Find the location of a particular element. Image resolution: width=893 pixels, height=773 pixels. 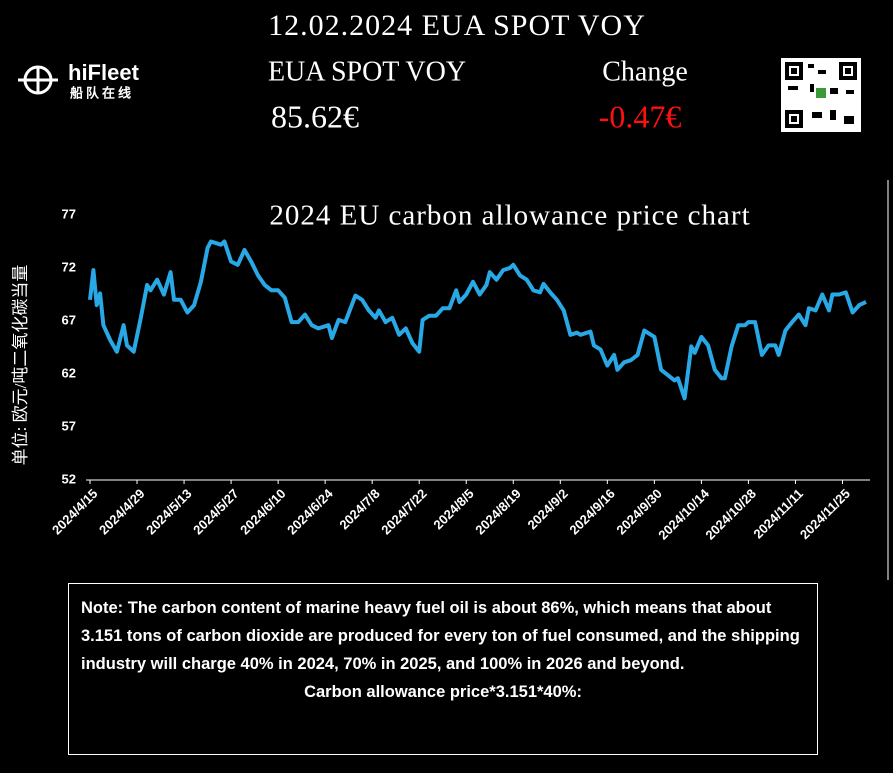

y-tick-label: 72 is located at coordinates (69, 266).